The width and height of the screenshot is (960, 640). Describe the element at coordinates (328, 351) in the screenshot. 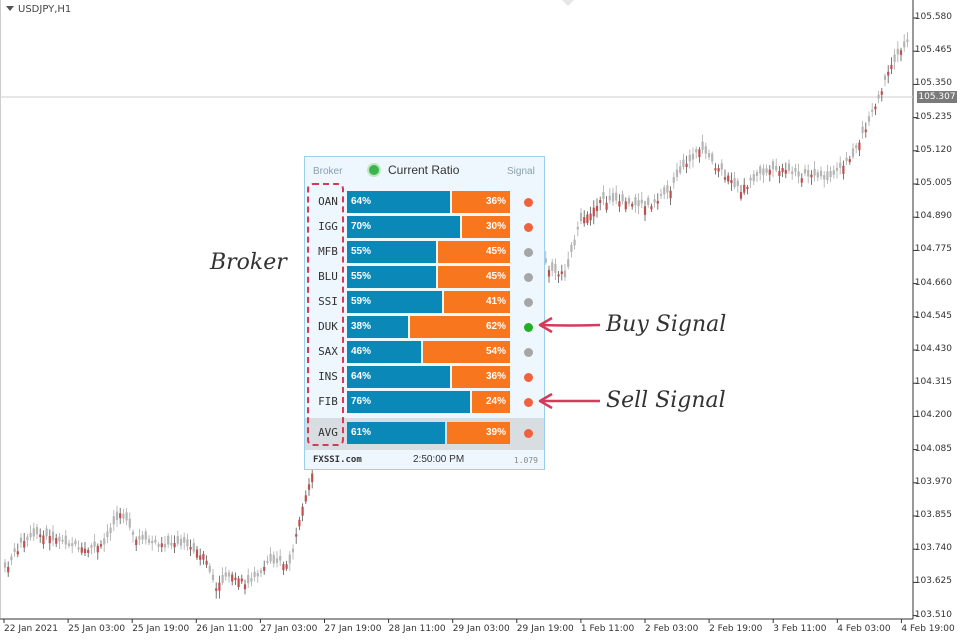

I see `broker-name: SAX` at that location.